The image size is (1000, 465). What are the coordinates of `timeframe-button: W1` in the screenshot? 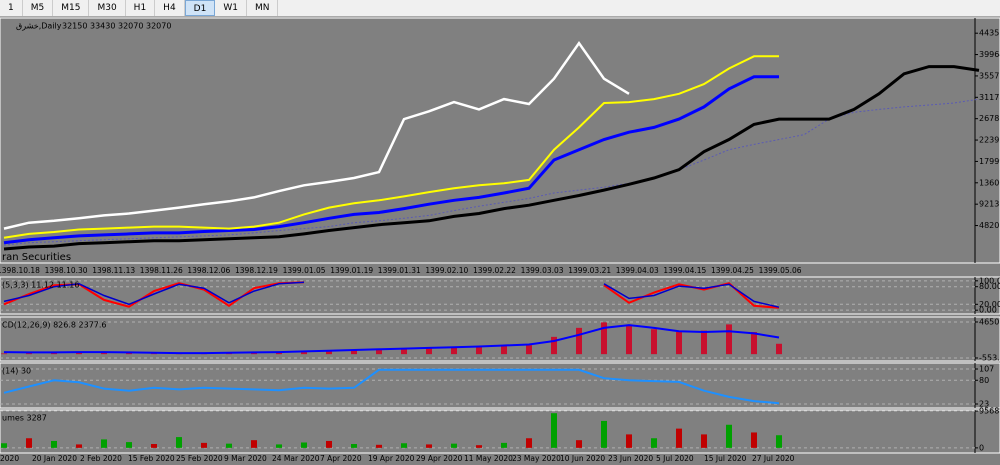 It's located at (231, 8).